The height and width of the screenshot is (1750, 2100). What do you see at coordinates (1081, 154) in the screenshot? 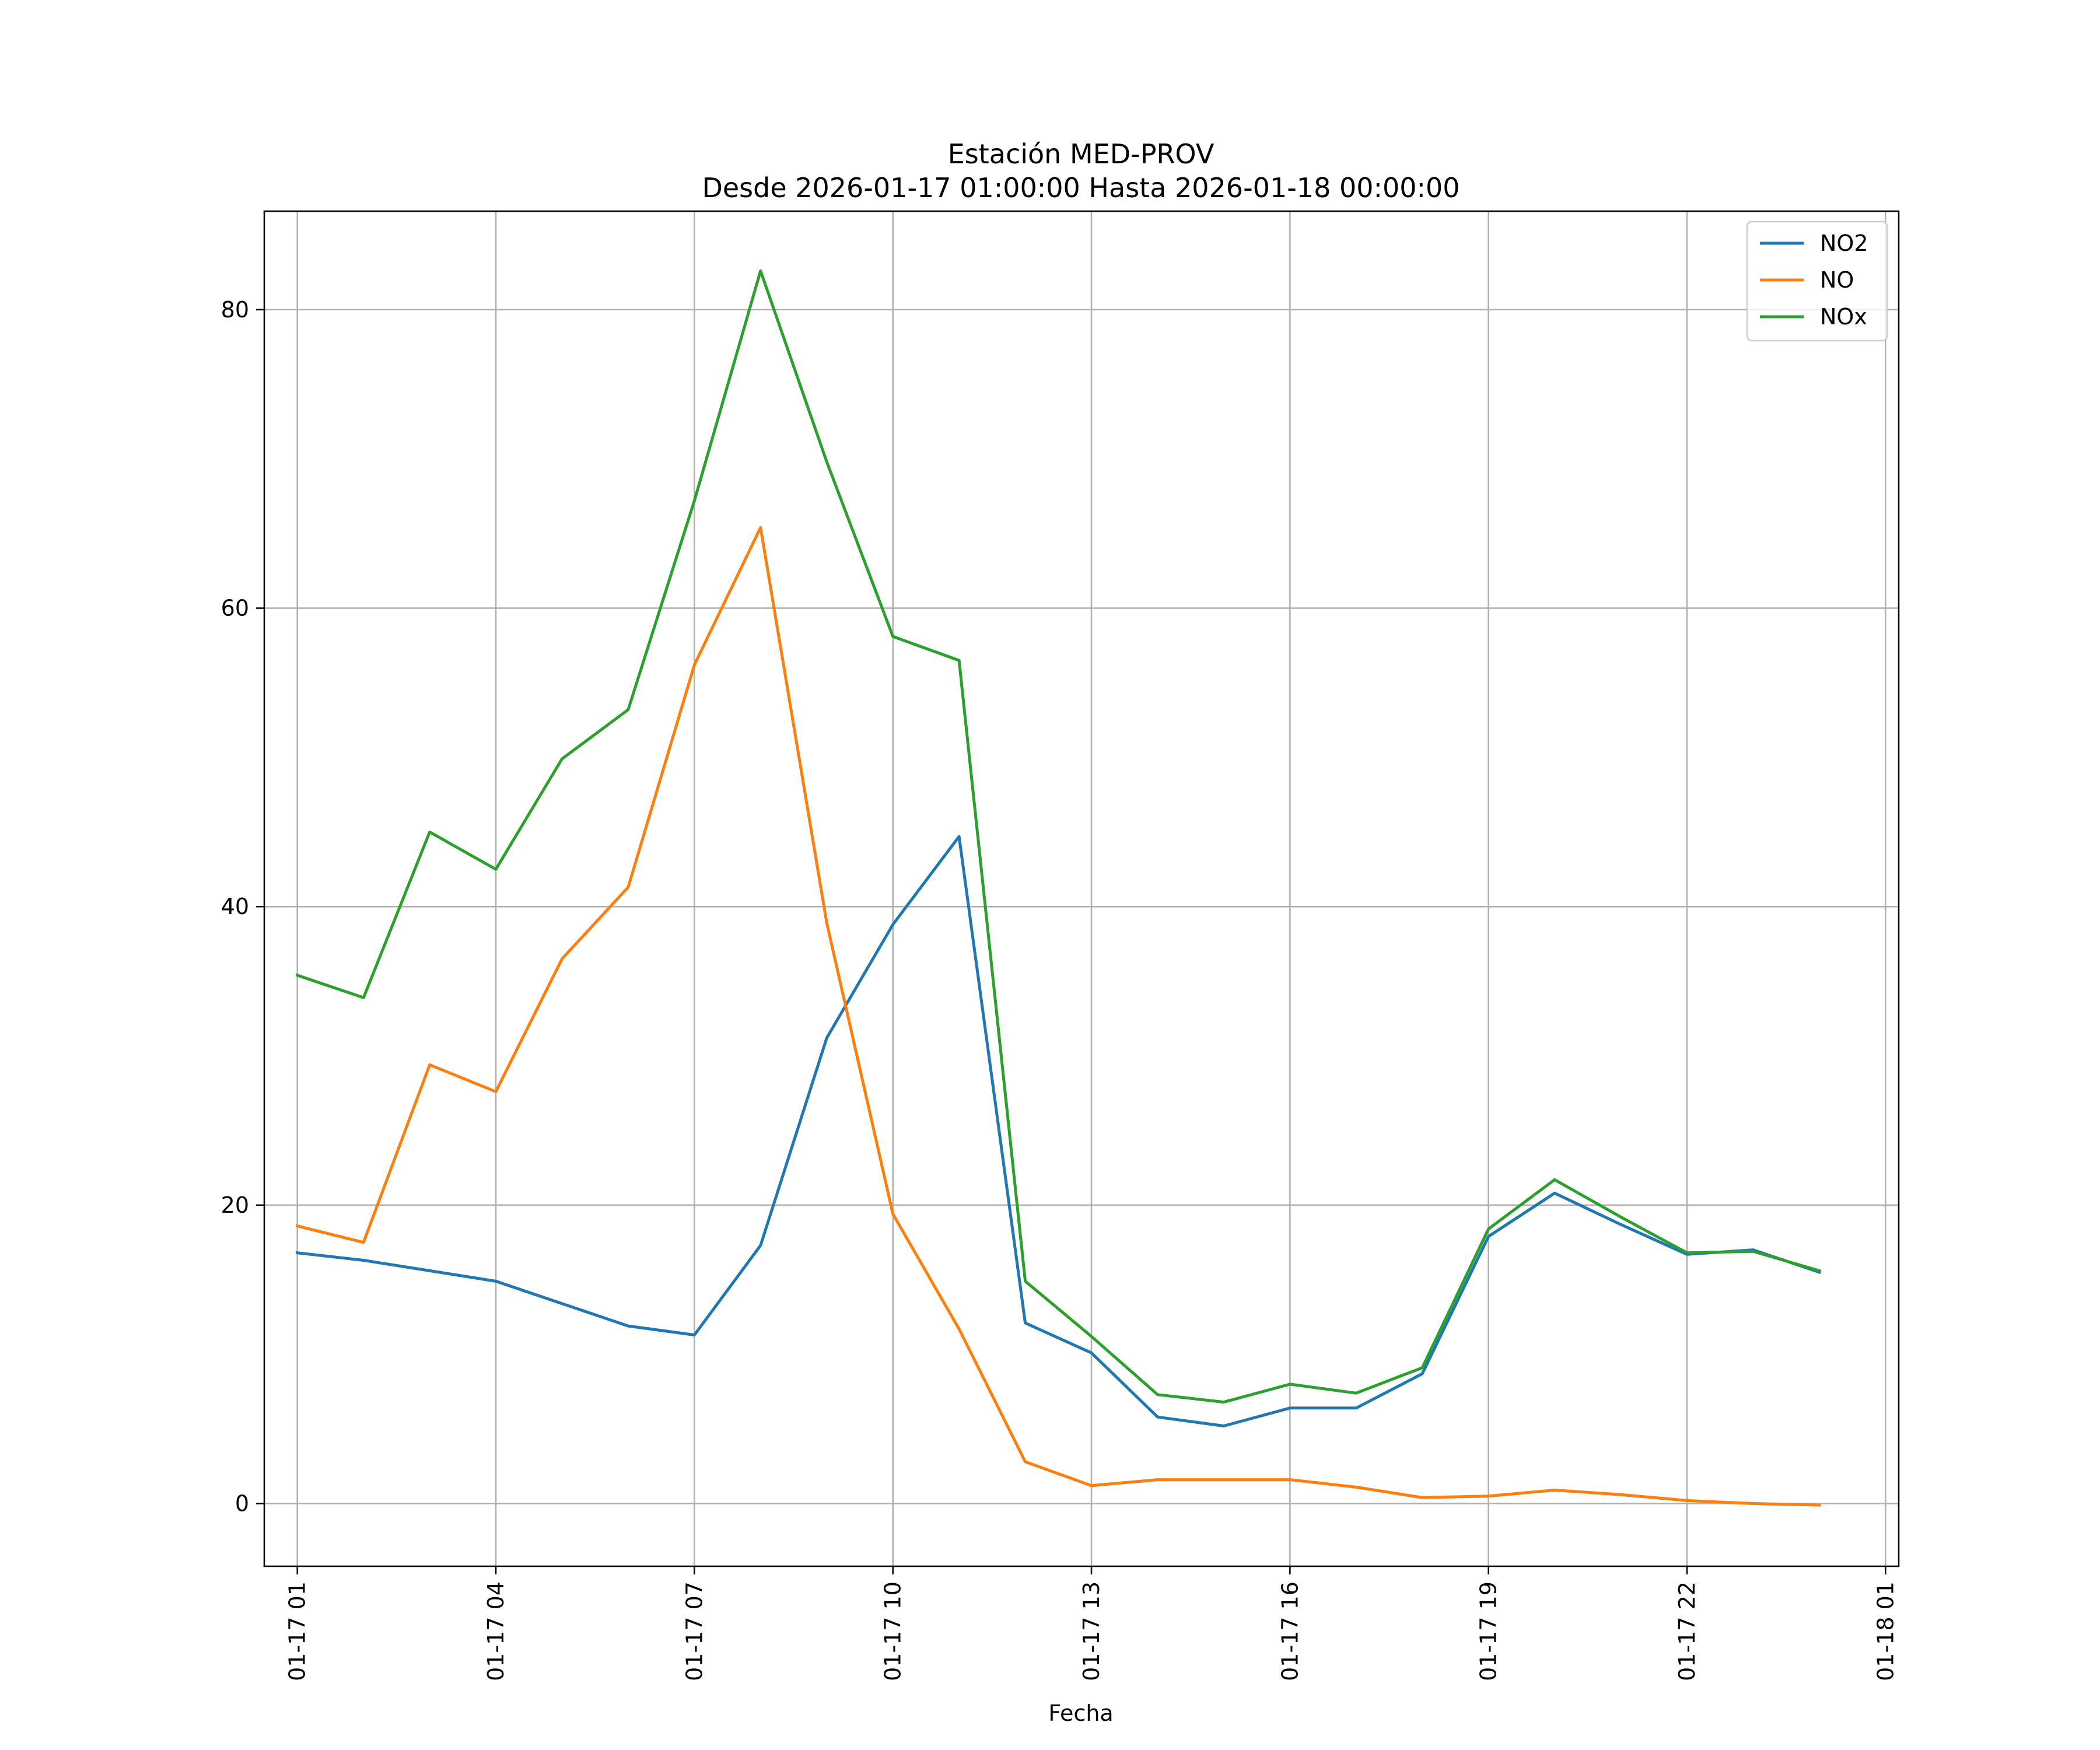
I see `chart-title: Estación MED-PROV` at bounding box center [1081, 154].